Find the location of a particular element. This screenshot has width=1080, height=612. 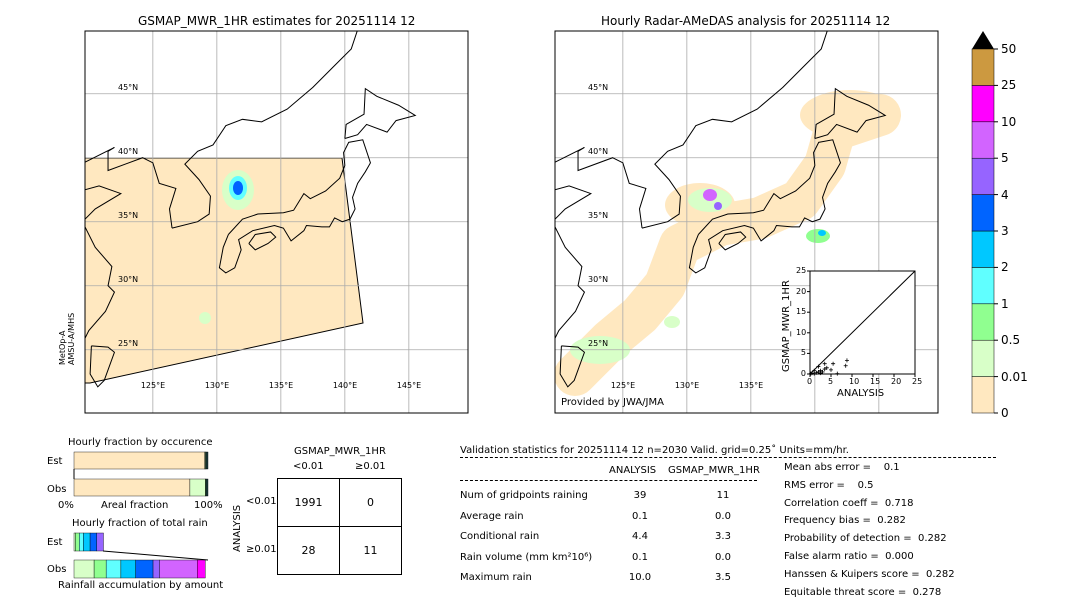

lat-label: 25°N is located at coordinates (128, 343).